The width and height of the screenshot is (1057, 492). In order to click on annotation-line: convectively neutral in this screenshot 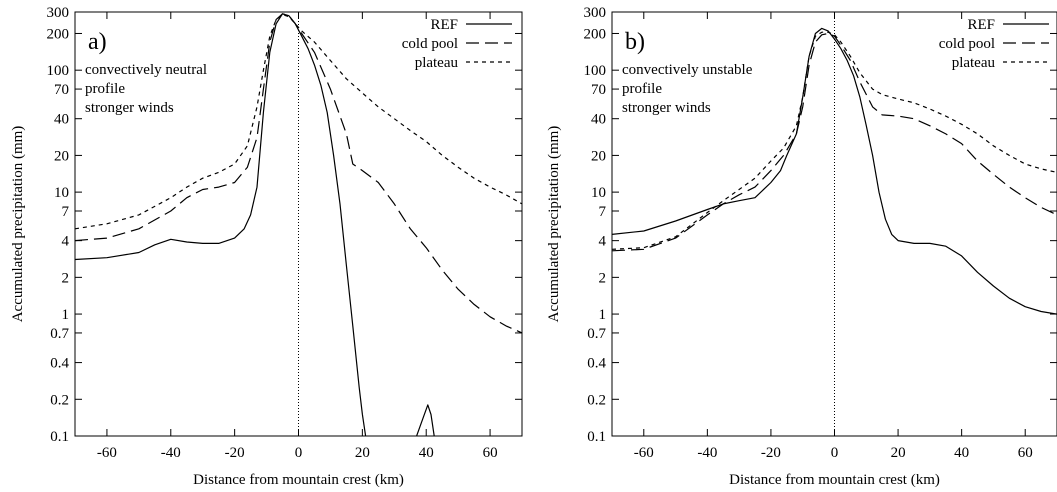, I will do `click(146, 70)`.